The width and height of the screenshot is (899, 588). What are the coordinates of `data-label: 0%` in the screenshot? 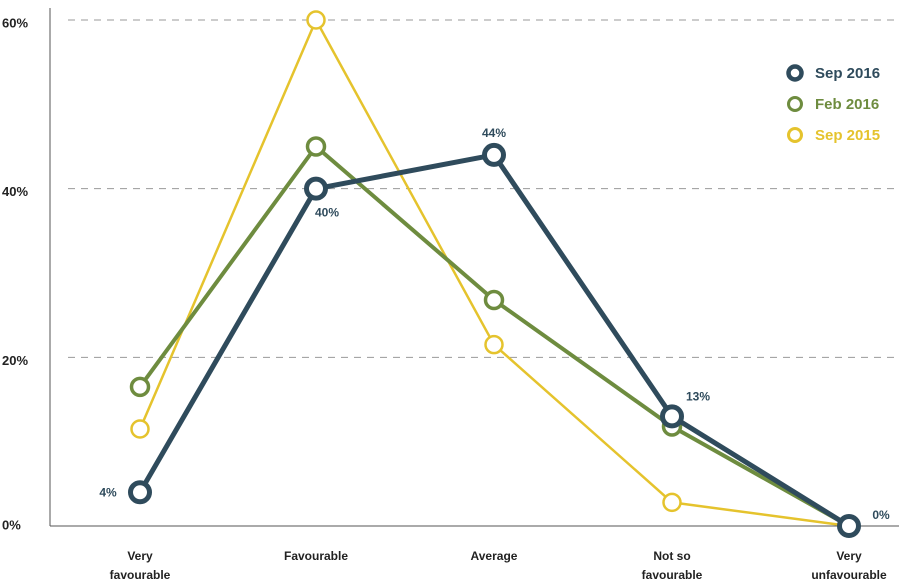 It's located at (881, 515).